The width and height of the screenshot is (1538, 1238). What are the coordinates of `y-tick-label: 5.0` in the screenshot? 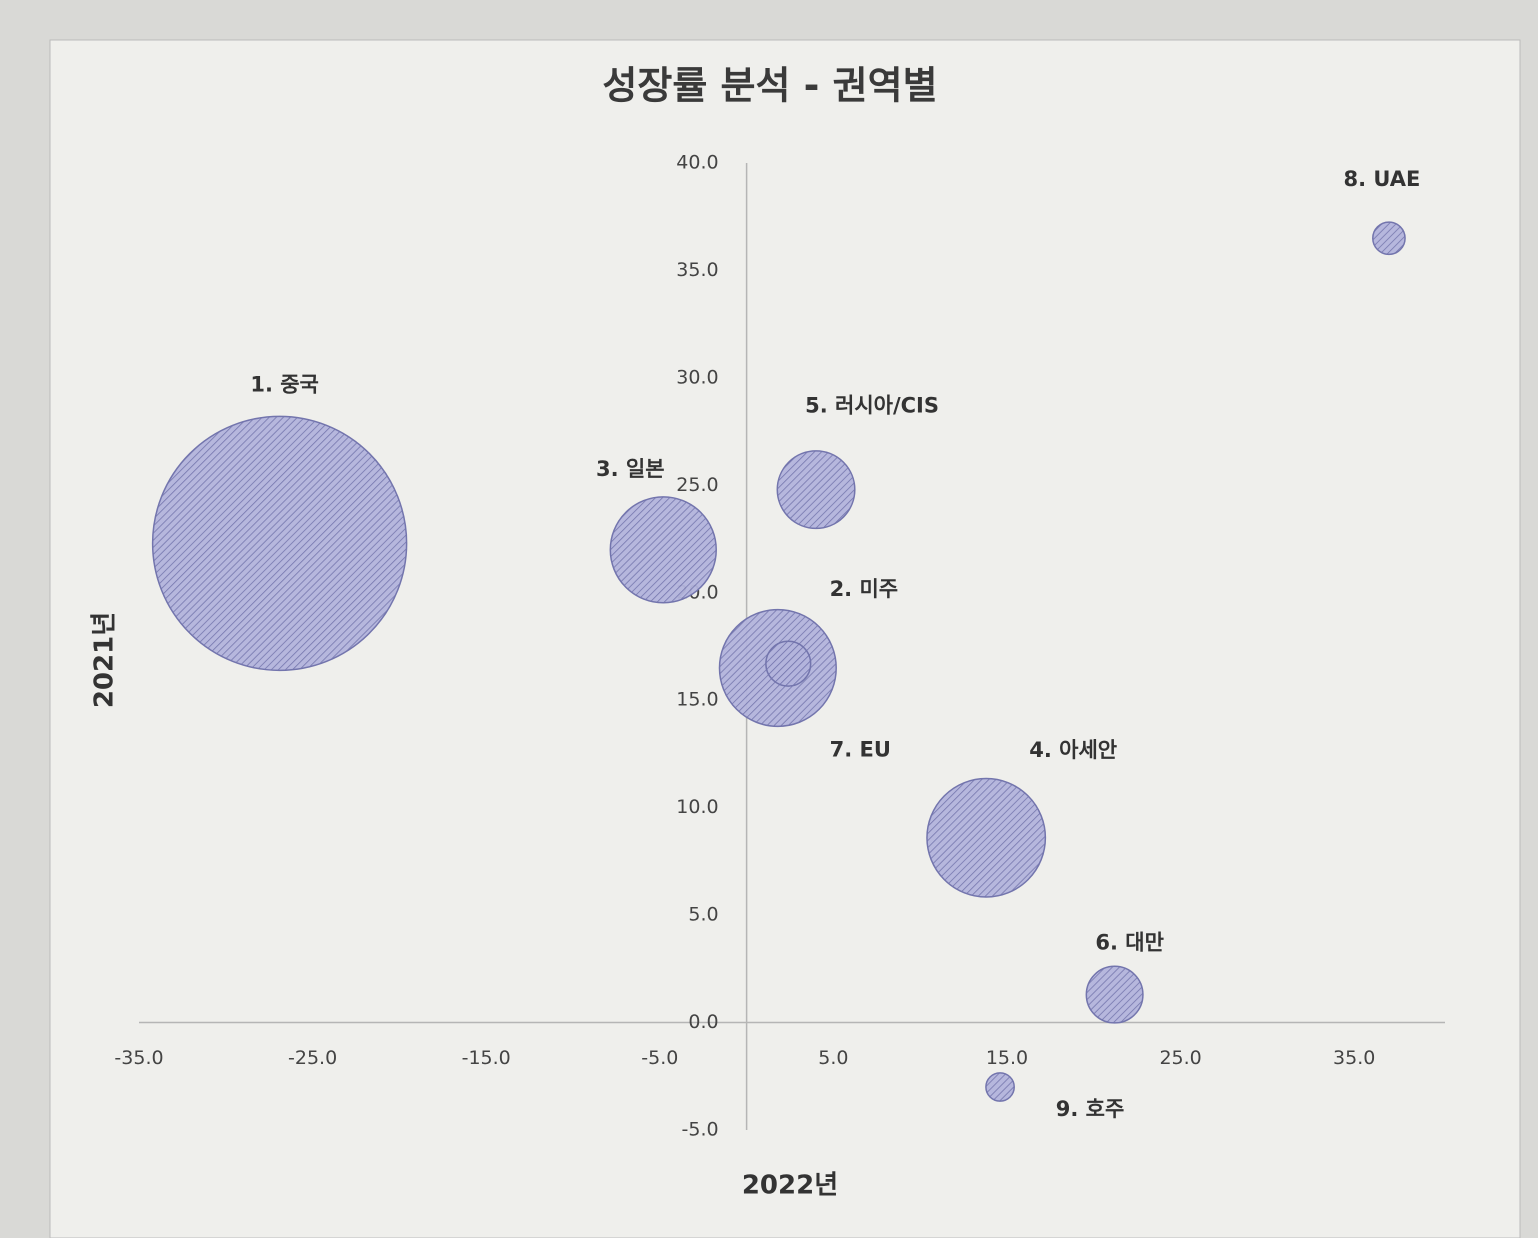 It's located at (703, 915).